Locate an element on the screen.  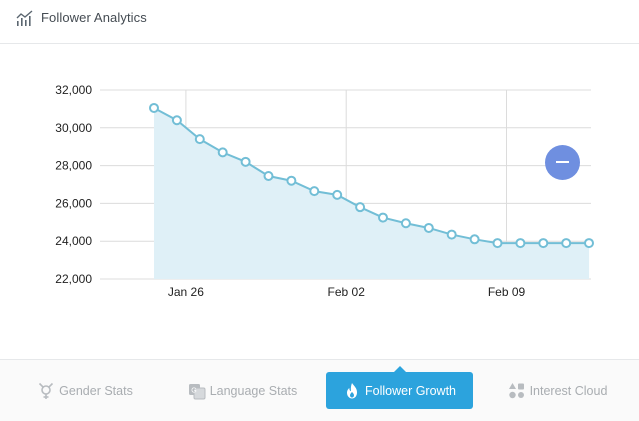
gender-icon is located at coordinates (46, 390).